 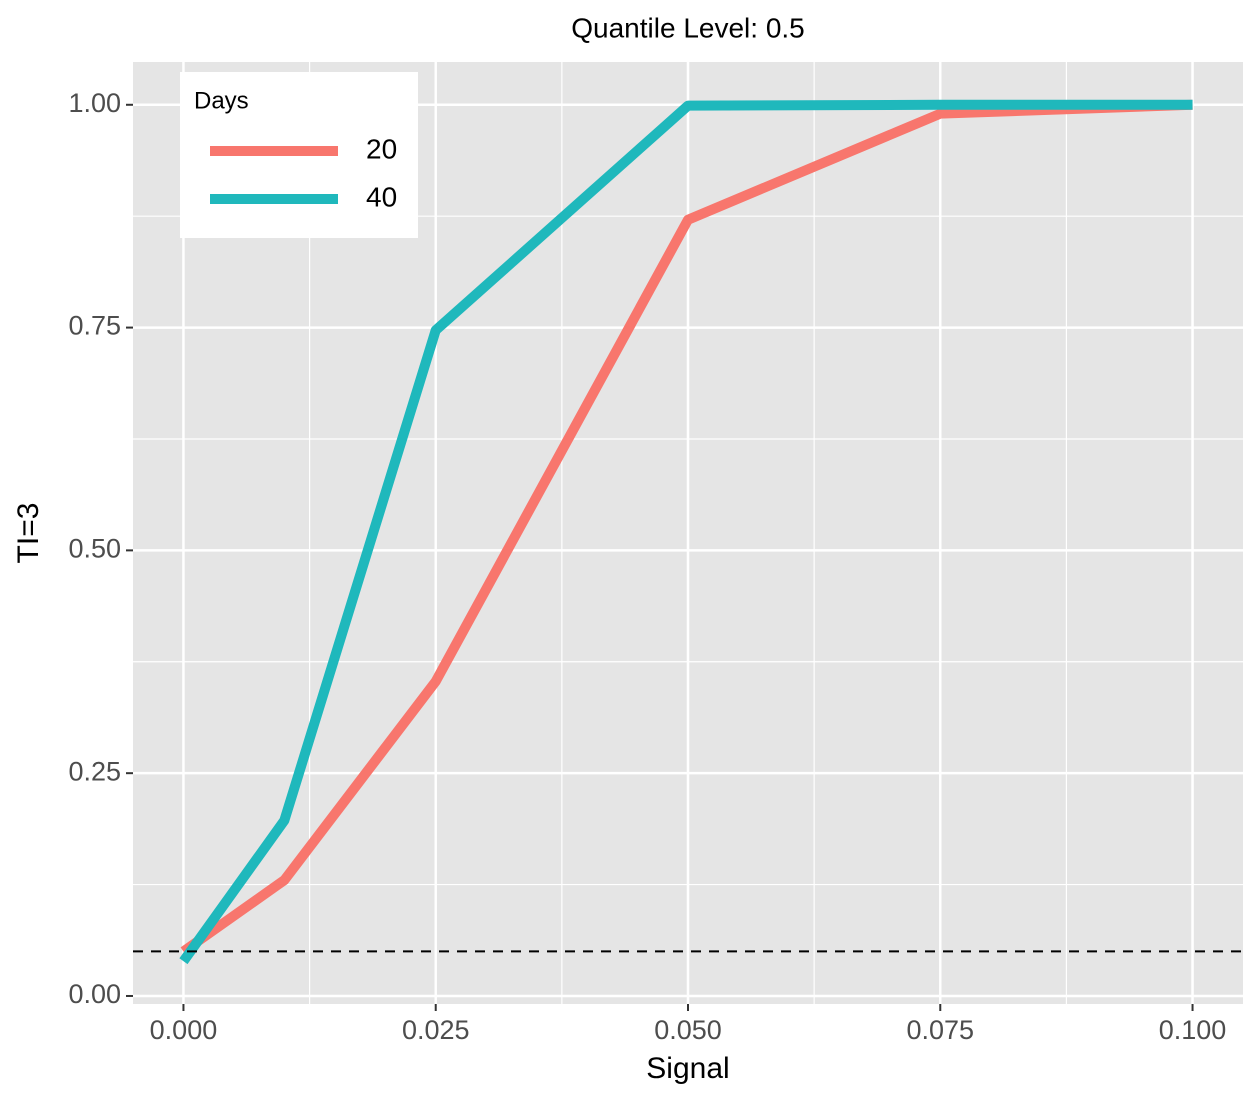 I want to click on legend-label: 20, so click(x=381, y=148).